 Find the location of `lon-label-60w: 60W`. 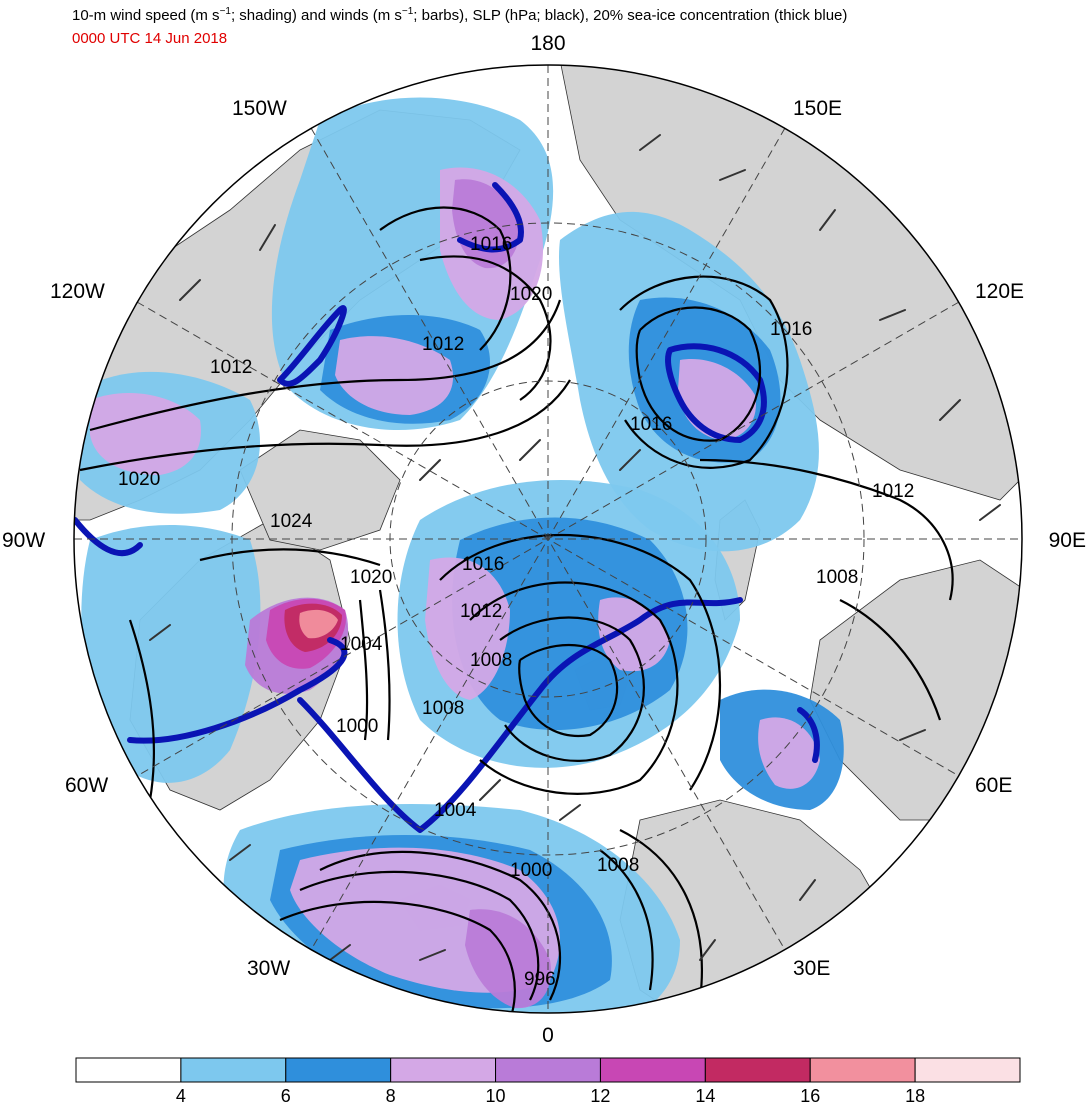

lon-label-60w: 60W is located at coordinates (86, 785).